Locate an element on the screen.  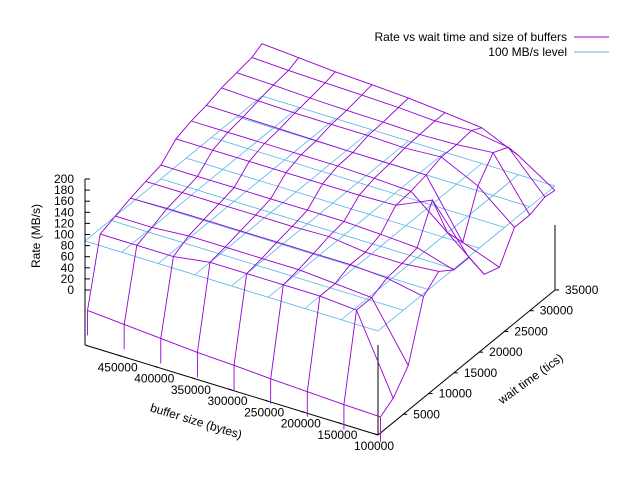
z-tick-label: 100 is located at coordinates (64, 235).